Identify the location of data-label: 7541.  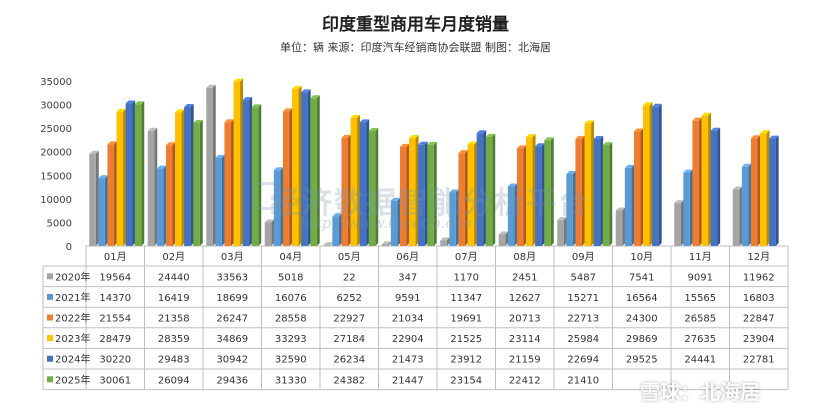
(641, 277).